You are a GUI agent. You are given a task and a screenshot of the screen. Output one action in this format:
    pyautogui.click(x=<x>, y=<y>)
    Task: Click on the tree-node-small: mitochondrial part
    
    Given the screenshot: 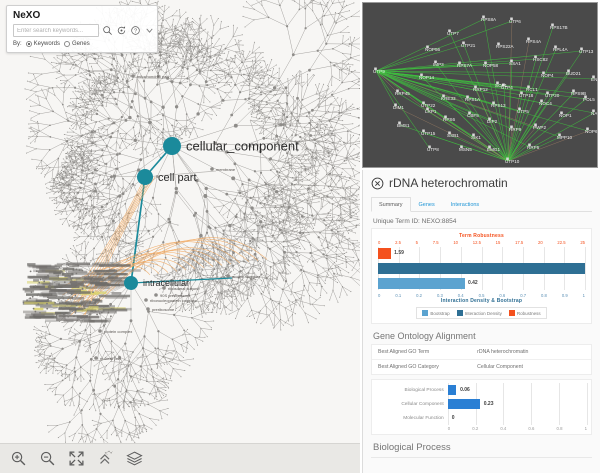 What is the action you would take?
    pyautogui.click(x=150, y=76)
    